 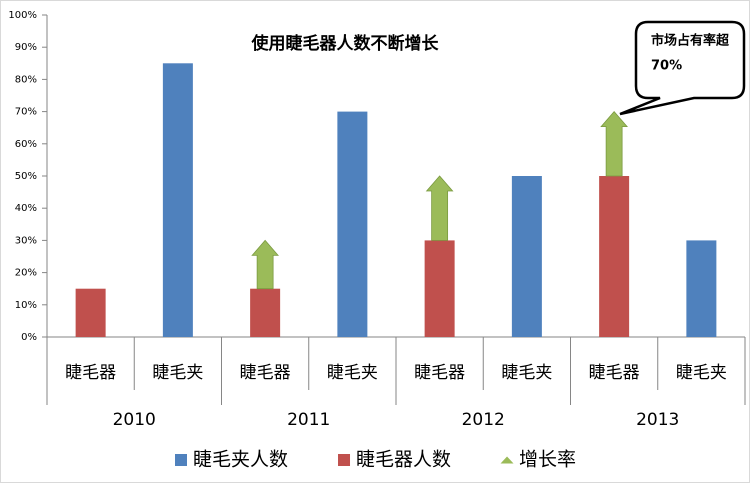 I want to click on group-label: 2011, so click(x=308, y=420).